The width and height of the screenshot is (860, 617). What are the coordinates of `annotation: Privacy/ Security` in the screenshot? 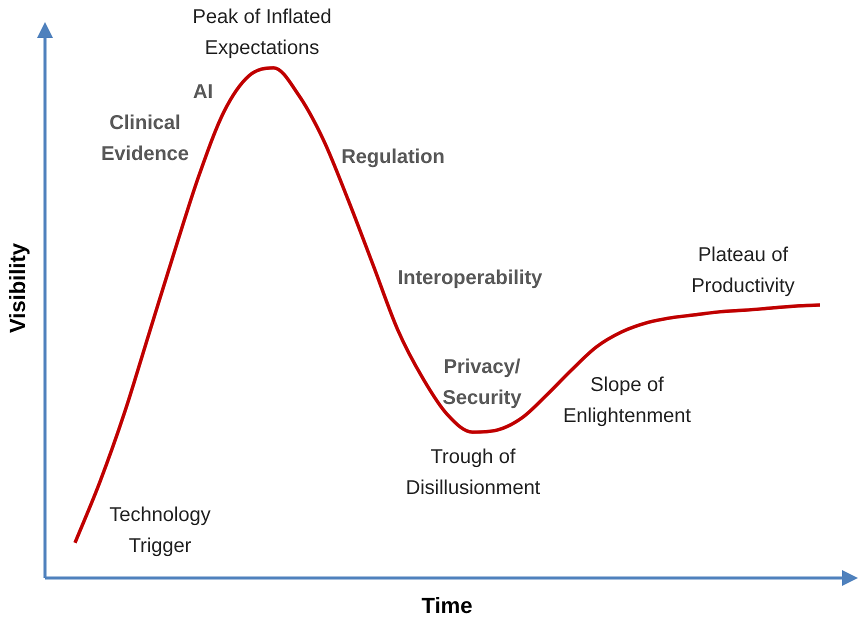 It's located at (482, 383).